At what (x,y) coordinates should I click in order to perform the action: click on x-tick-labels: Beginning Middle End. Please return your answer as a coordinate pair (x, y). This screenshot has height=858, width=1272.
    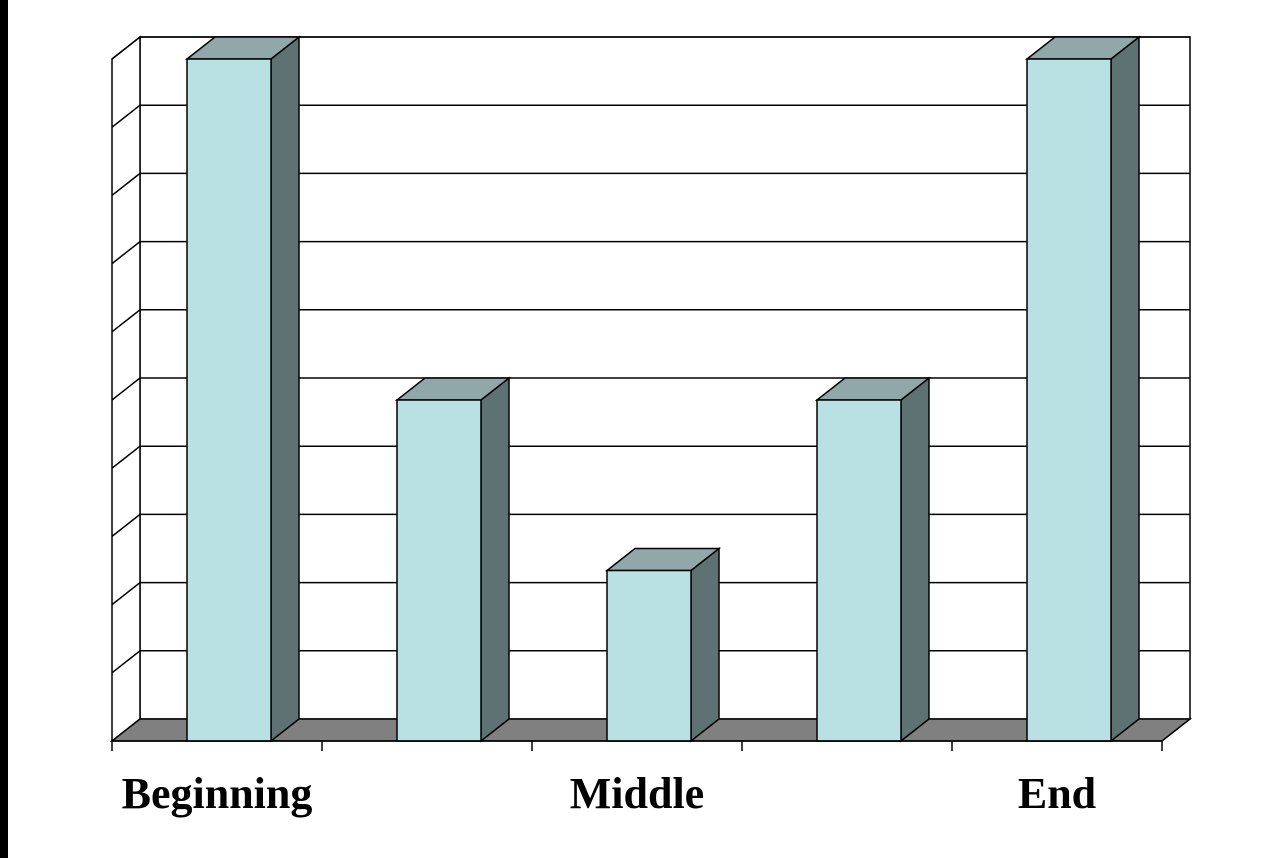
    Looking at the image, I should click on (609, 793).